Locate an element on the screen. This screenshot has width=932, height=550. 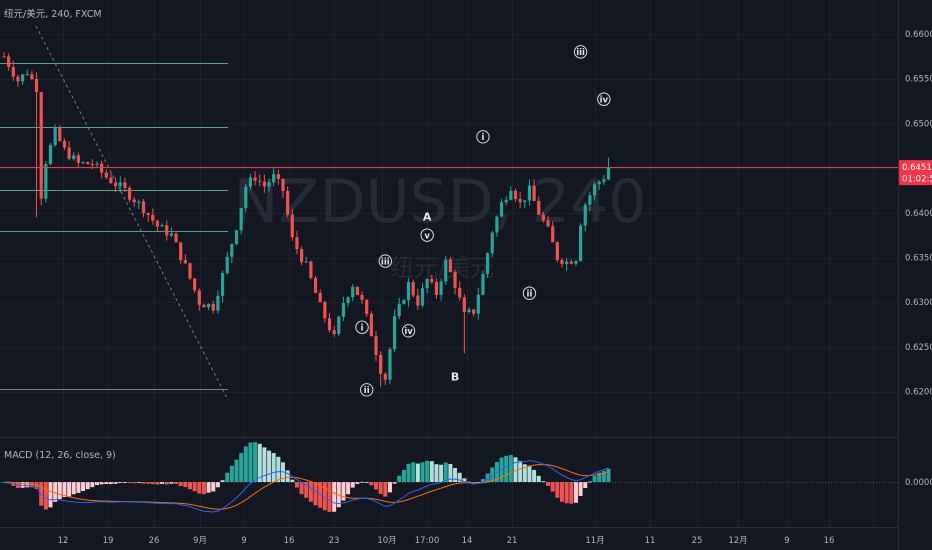
macd-axis: 0.00000 is located at coordinates (918, 483).